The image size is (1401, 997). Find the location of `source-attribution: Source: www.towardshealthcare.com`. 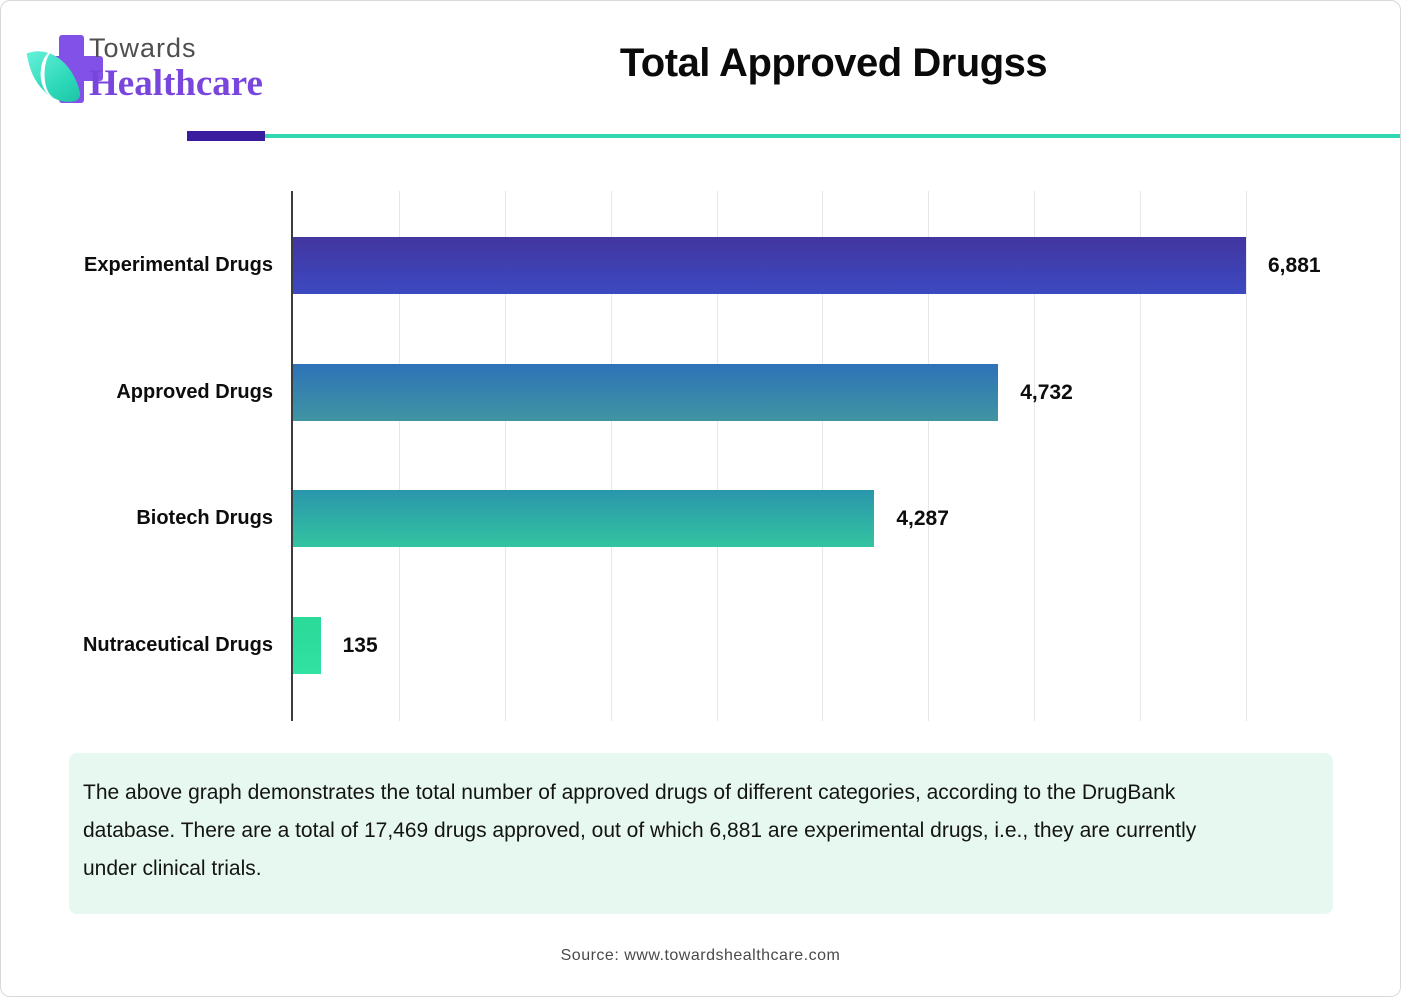

source-attribution: Source: www.towardshealthcare.com is located at coordinates (700, 955).